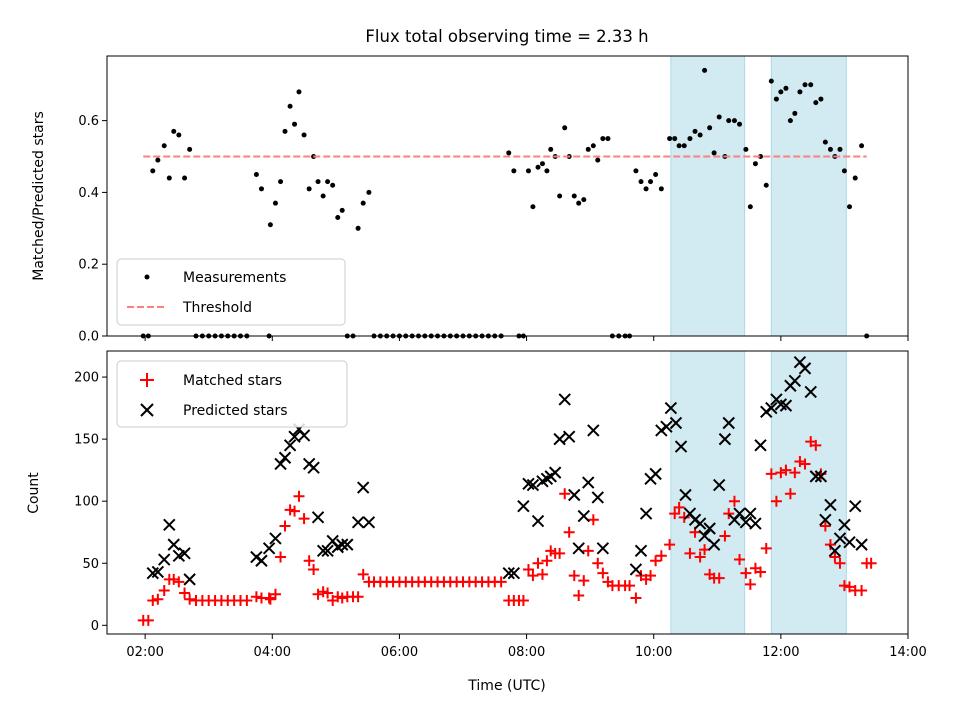 The image size is (960, 720). I want to click on bottom-y-tick-label: 0, so click(95, 626).